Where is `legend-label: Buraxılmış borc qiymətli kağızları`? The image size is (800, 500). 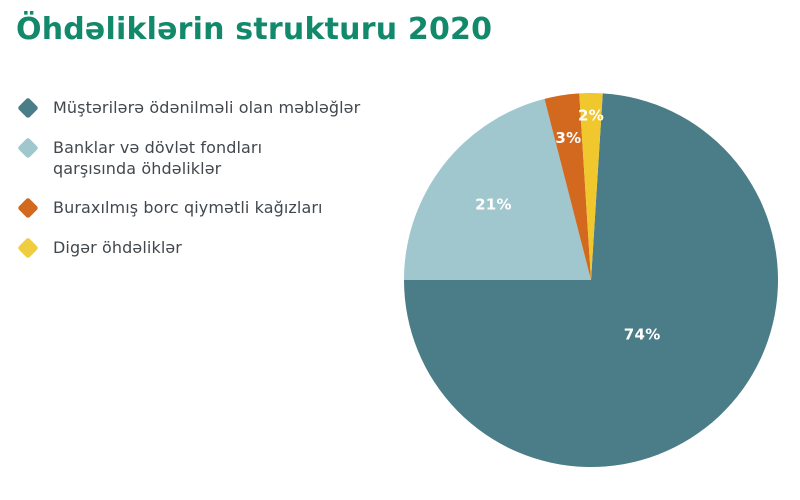 legend-label: Buraxılmış borc qiymətli kağızları is located at coordinates (188, 207).